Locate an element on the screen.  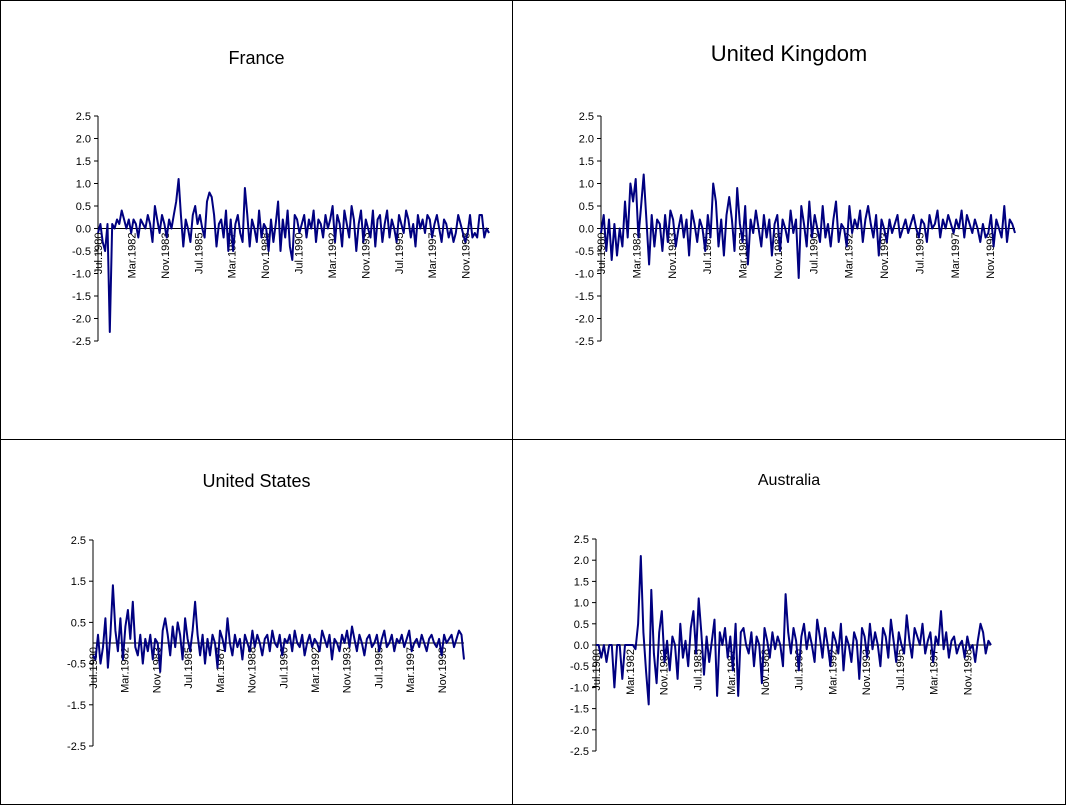
chart-title: France is located at coordinates (256, 58).